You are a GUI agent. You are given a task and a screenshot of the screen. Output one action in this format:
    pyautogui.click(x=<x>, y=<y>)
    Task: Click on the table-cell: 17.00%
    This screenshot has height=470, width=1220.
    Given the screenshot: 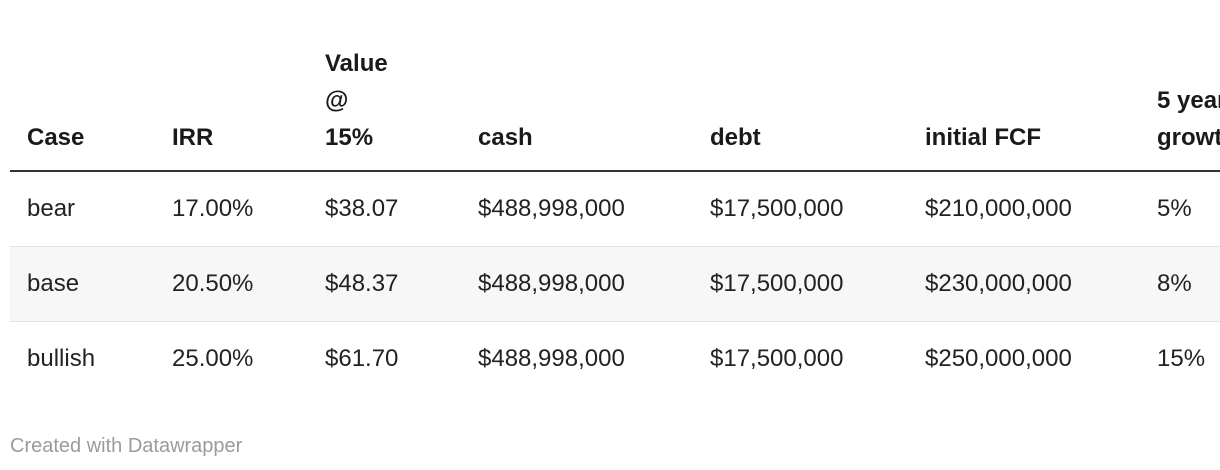 What is the action you would take?
    pyautogui.click(x=213, y=208)
    